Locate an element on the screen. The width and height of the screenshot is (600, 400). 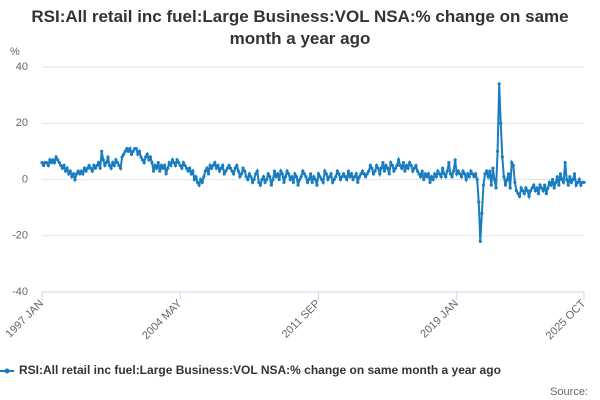
x-tick-label: 2004 MAY is located at coordinates (162, 319).